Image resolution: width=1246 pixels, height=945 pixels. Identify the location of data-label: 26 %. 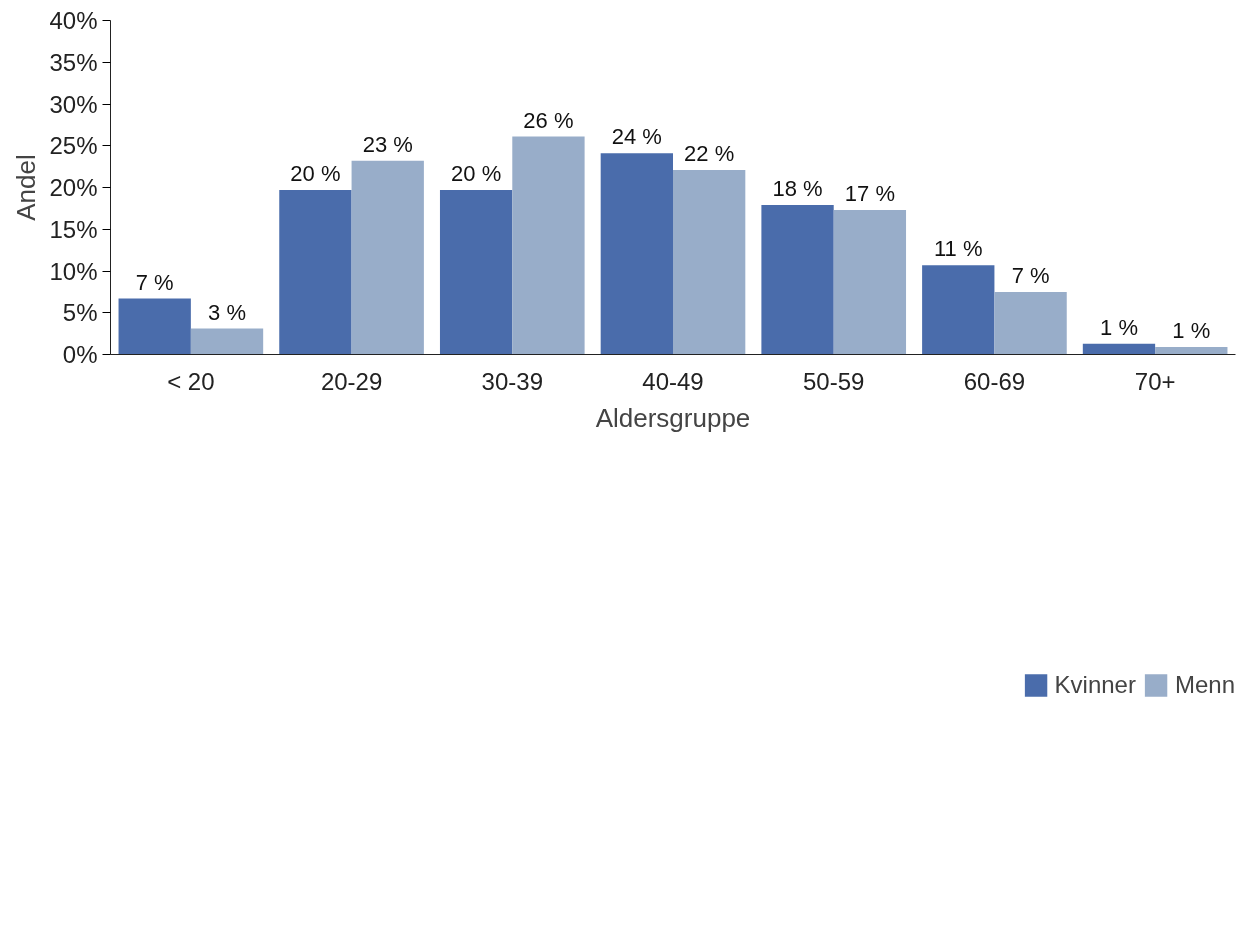
(548, 120).